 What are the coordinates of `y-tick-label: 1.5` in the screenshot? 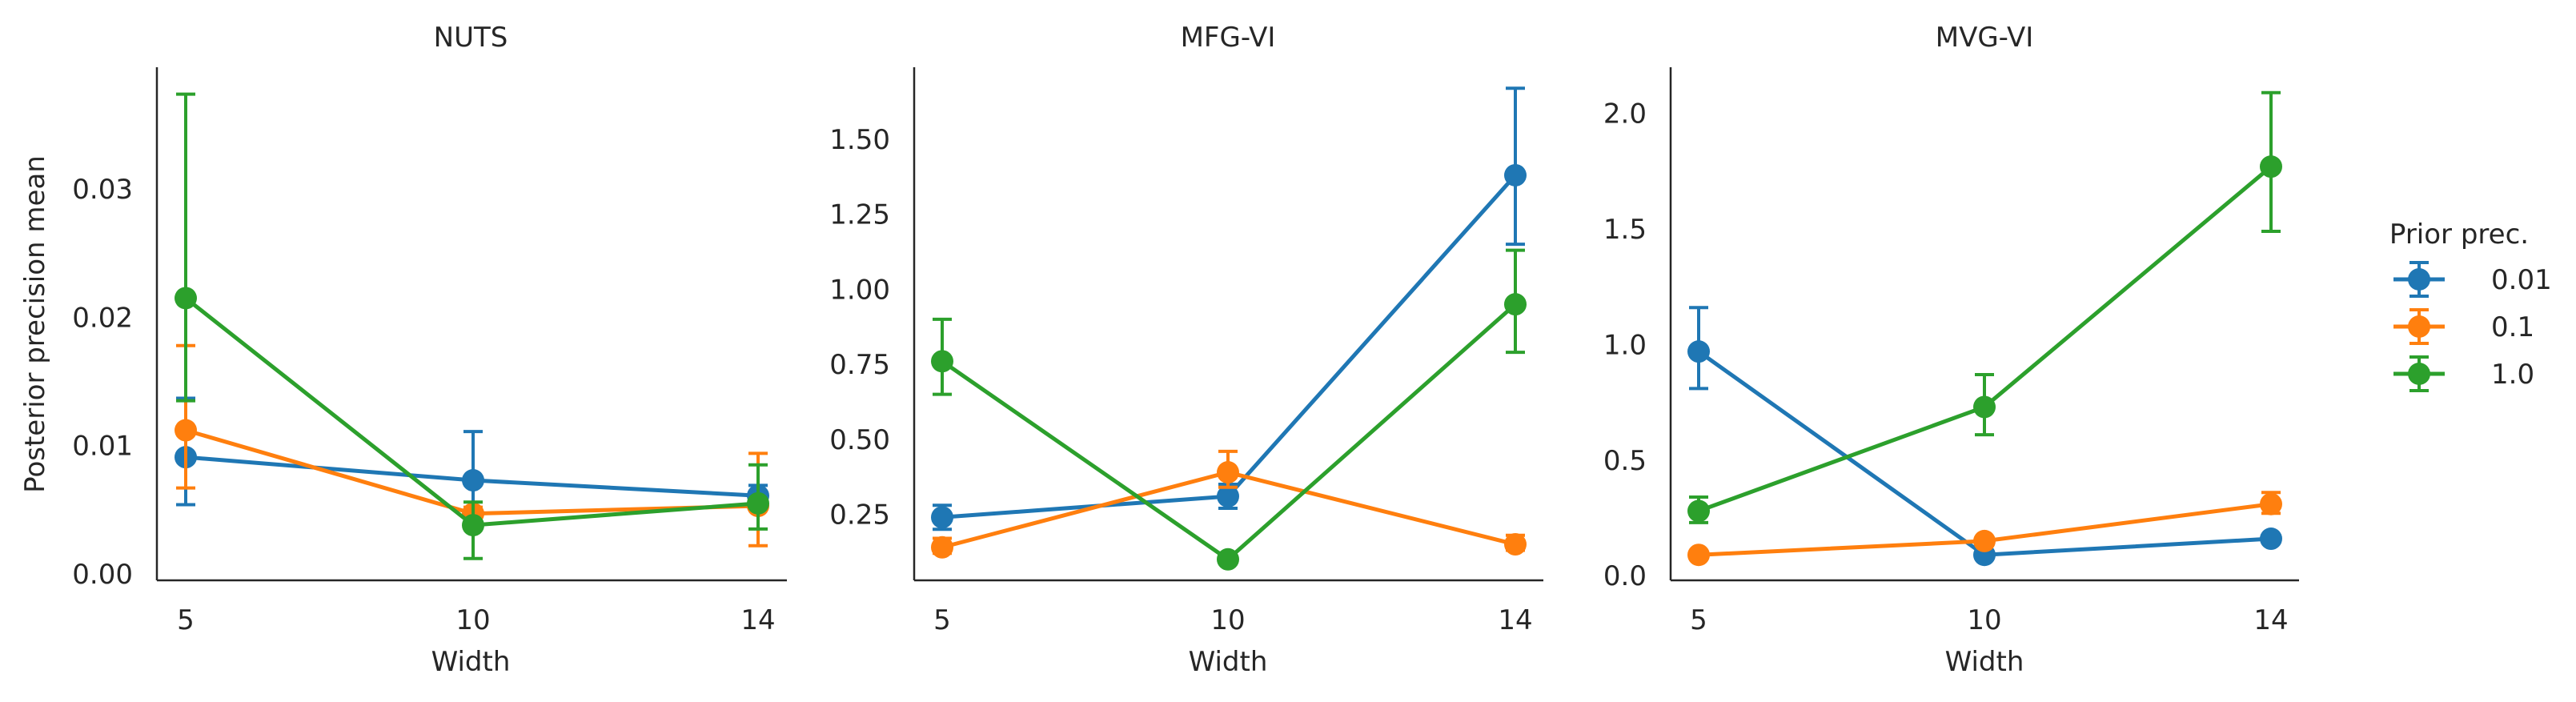 It's located at (1625, 230).